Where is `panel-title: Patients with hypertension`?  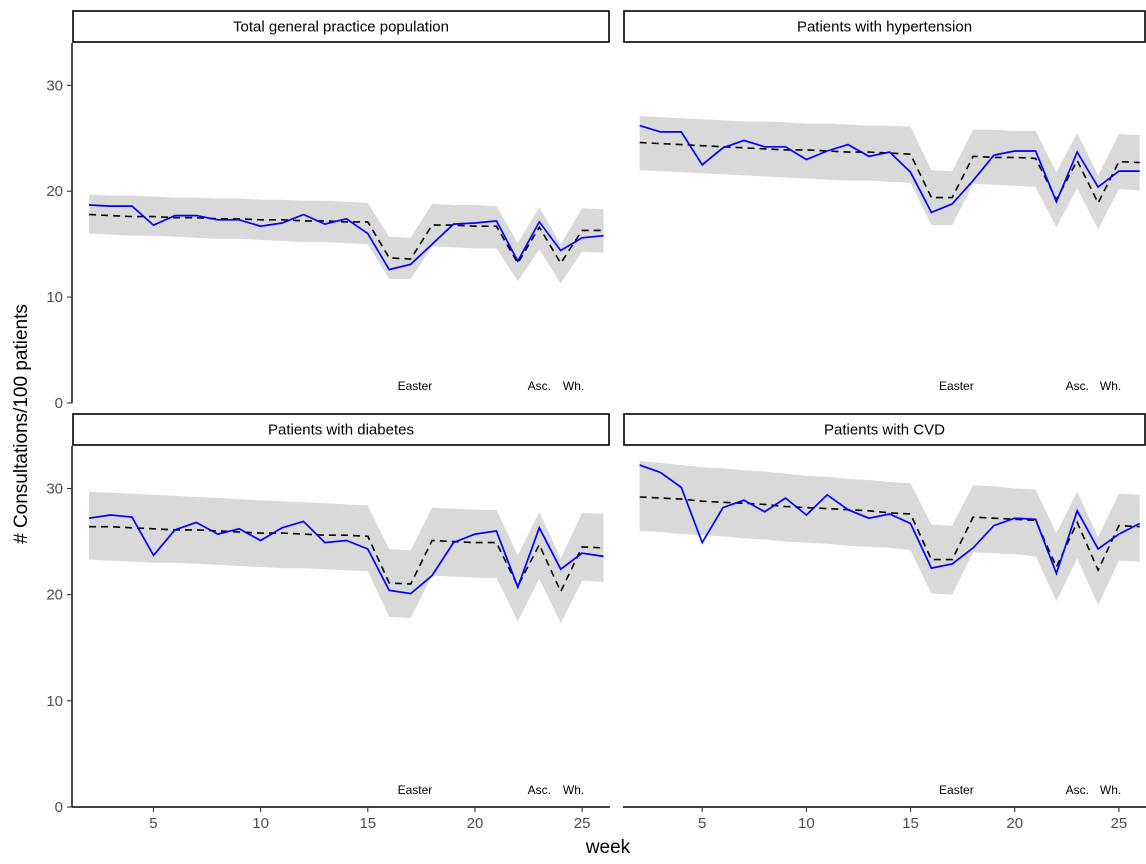 panel-title: Patients with hypertension is located at coordinates (884, 27).